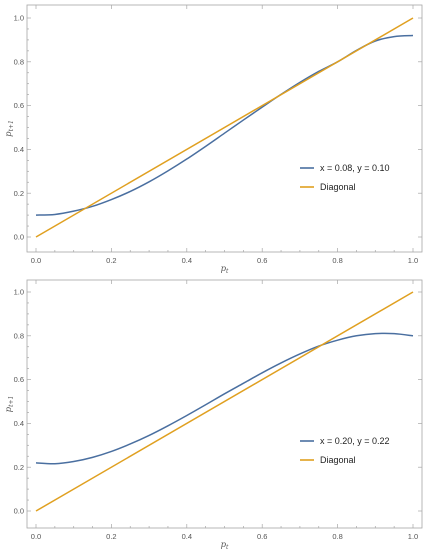  I want to click on bottom-y-tick-label: 0.6, so click(19, 379).